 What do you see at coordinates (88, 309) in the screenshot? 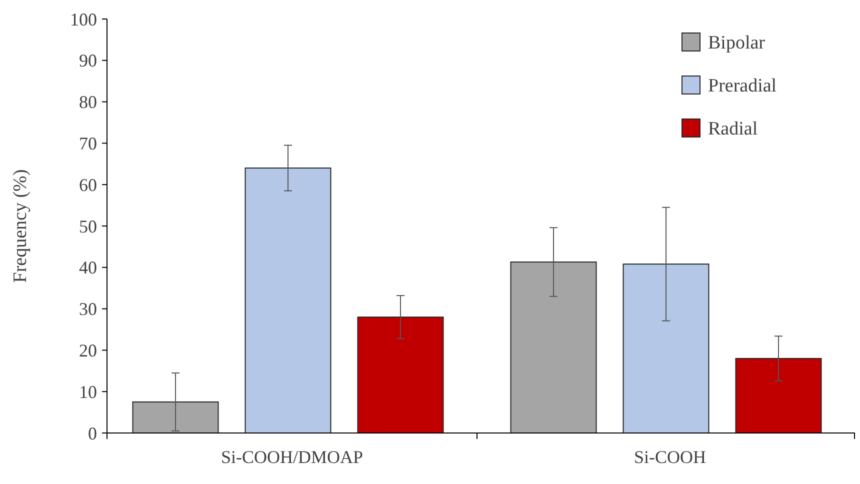
I see `y-tick-label: 30` at bounding box center [88, 309].